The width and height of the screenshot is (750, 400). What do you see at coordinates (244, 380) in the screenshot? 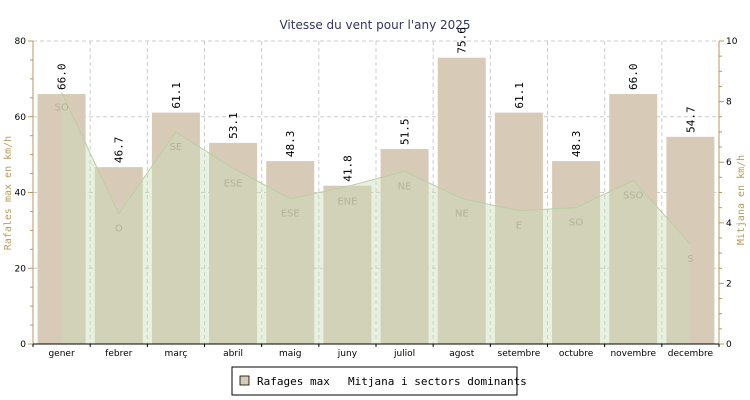
I see `legend-swatch-bars` at bounding box center [244, 380].